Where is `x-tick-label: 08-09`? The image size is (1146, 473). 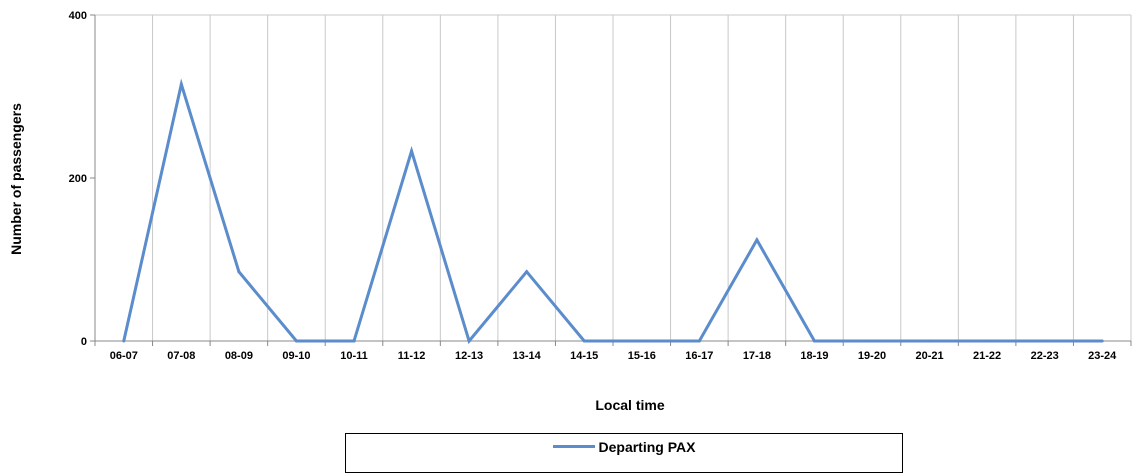 x-tick-label: 08-09 is located at coordinates (239, 356).